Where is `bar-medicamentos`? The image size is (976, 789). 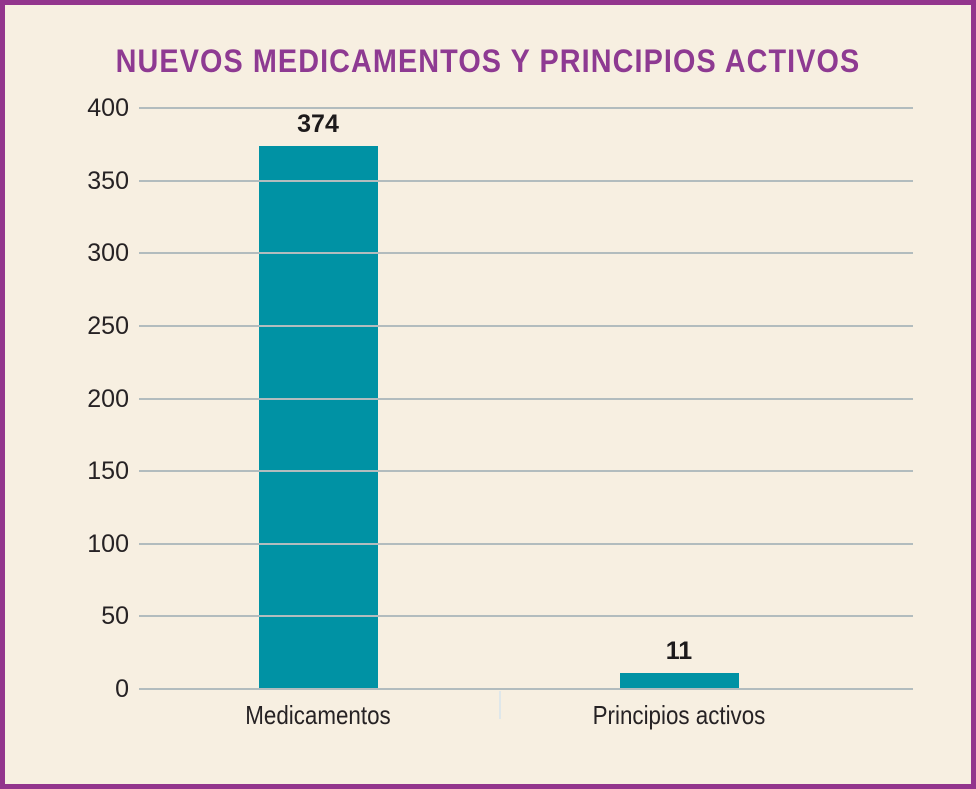
bar-medicamentos is located at coordinates (318, 417).